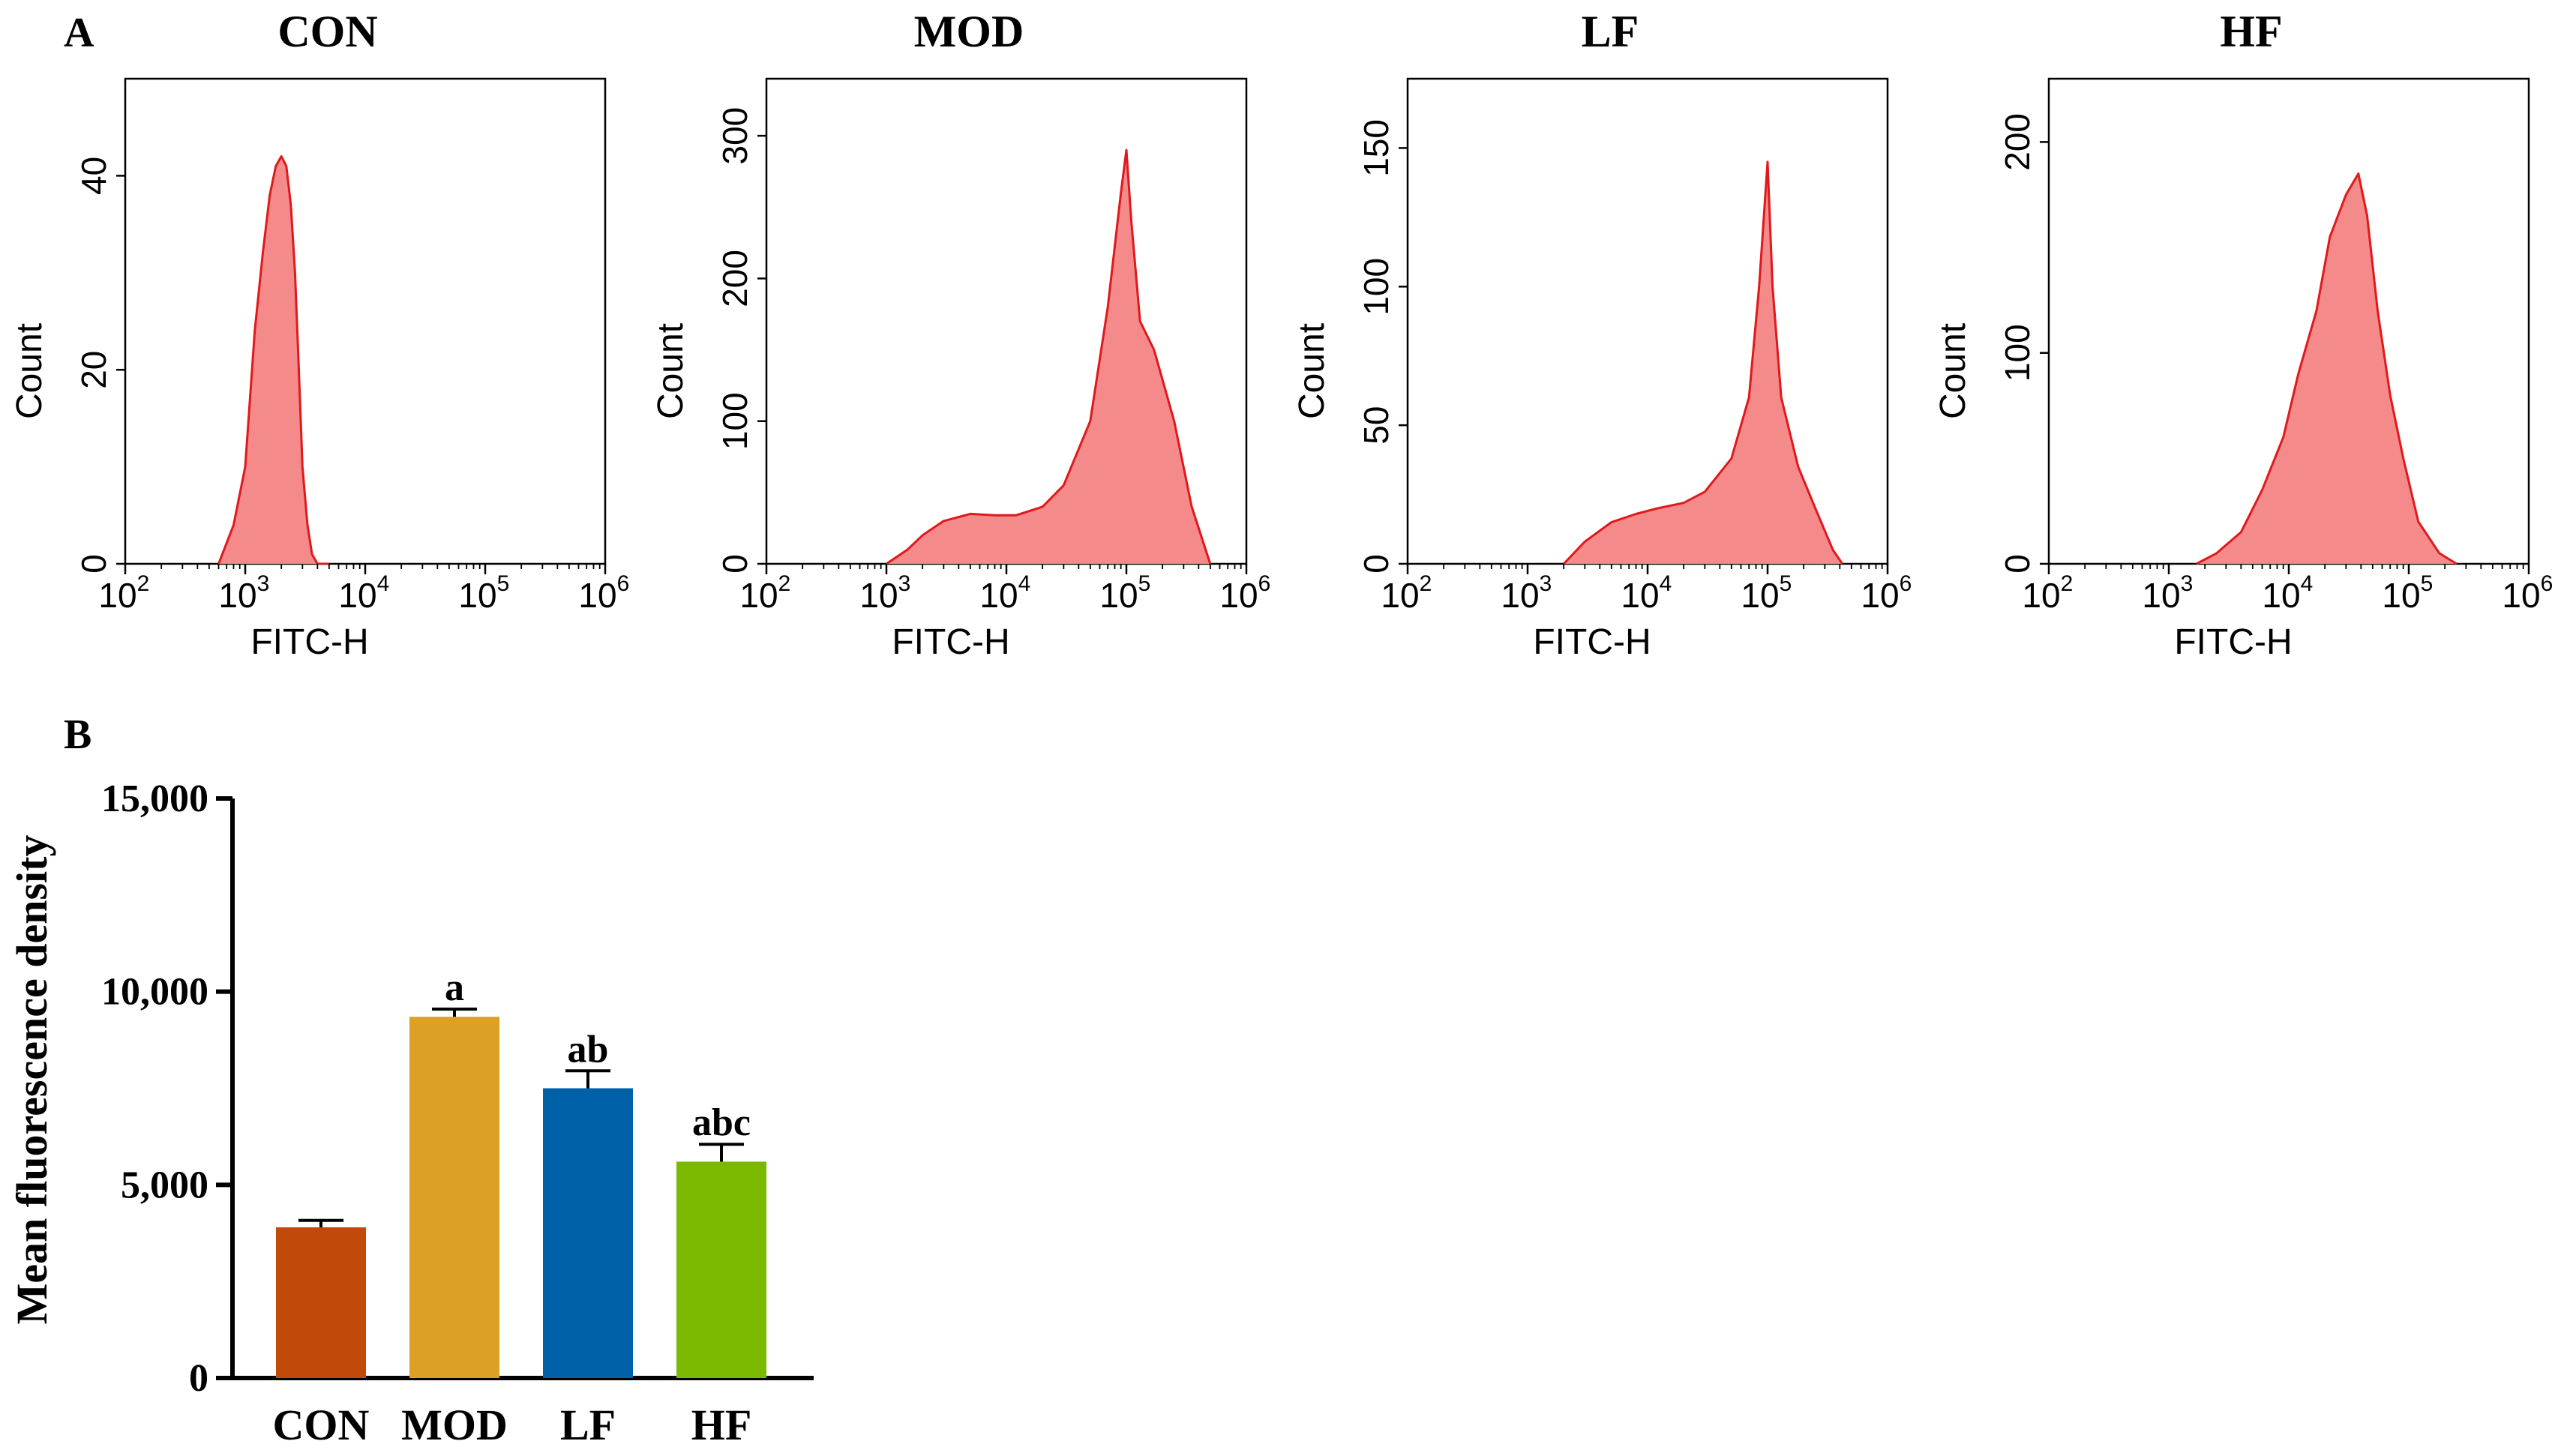 The image size is (2564, 1456). I want to click on bar-mod, so click(454, 1197).